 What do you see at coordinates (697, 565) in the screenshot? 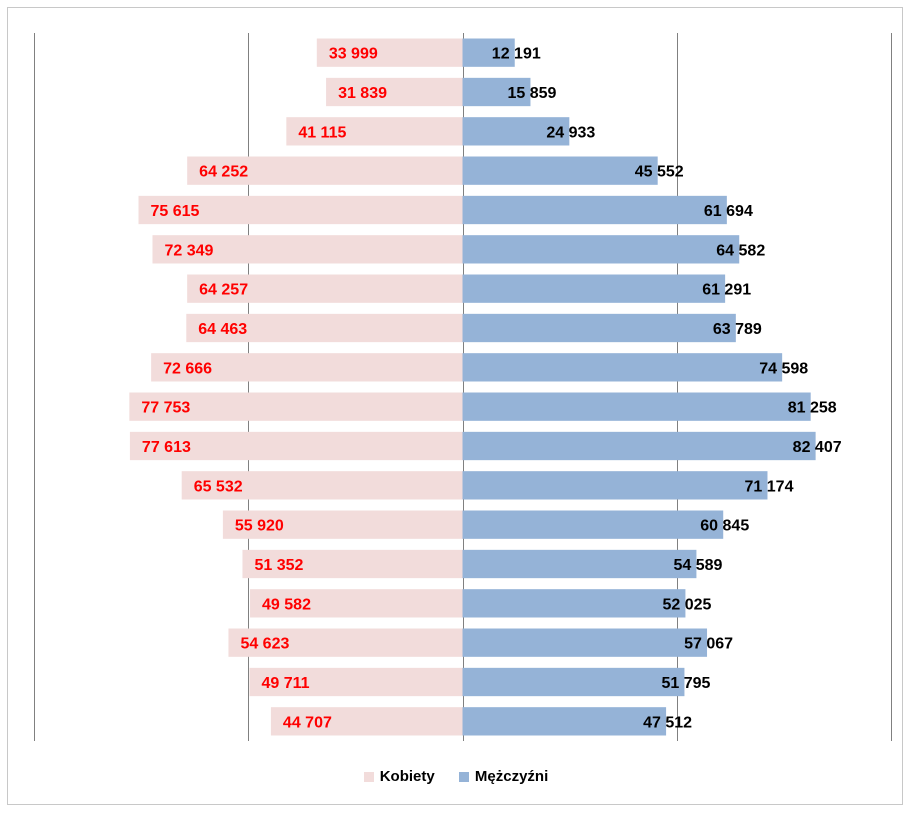
I see `data-label-mezczyzni: 54 589` at bounding box center [697, 565].